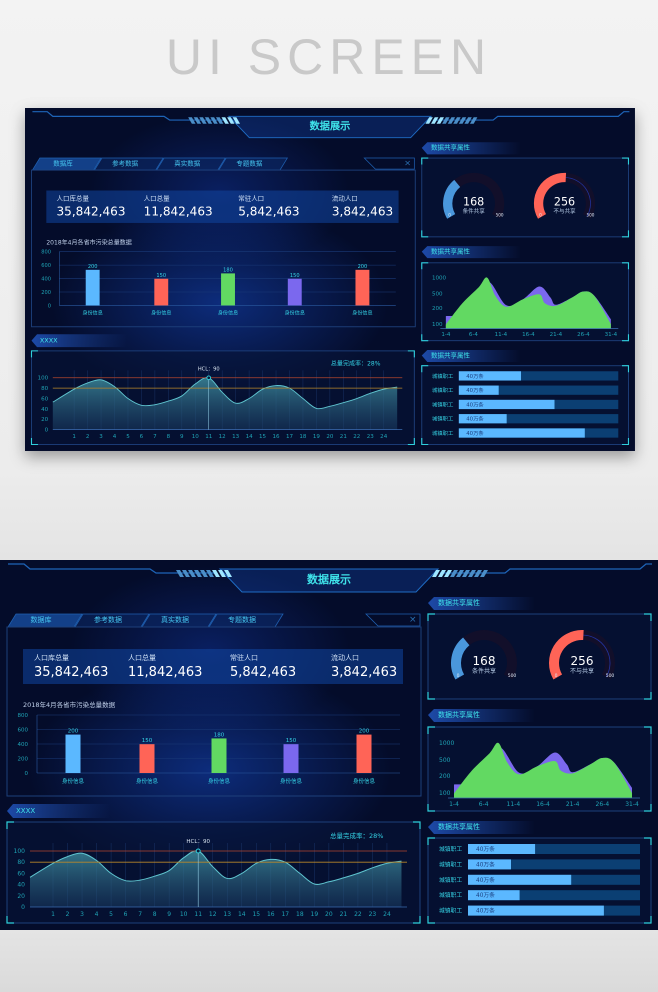 This screenshot has height=992, width=658. I want to click on x-tick-label: 16, so click(271, 914).